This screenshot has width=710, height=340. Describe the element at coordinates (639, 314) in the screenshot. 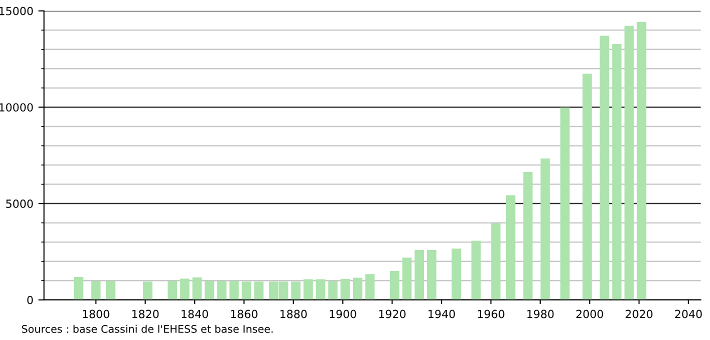

I see `x-tick-label: 2020` at that location.